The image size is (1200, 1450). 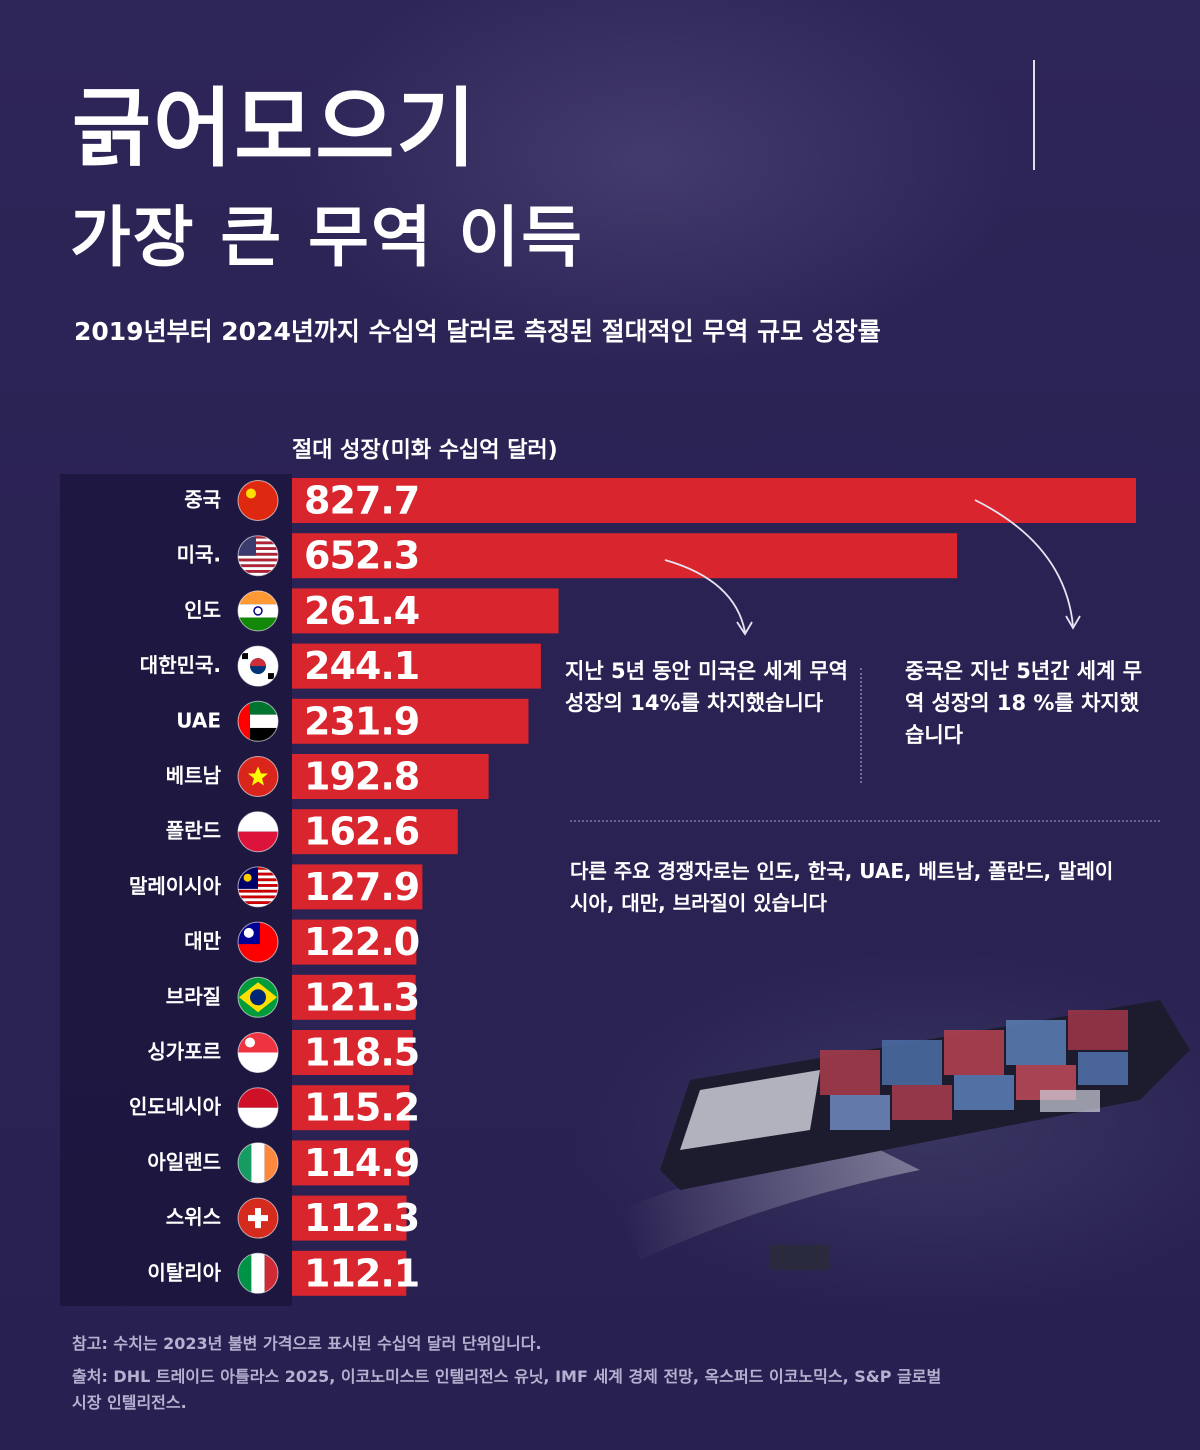 I want to click on us-annotation: 지난 5년 동안 미국은 세계 무역 성장의 14%를 차지했습니다, so click(x=710, y=687).